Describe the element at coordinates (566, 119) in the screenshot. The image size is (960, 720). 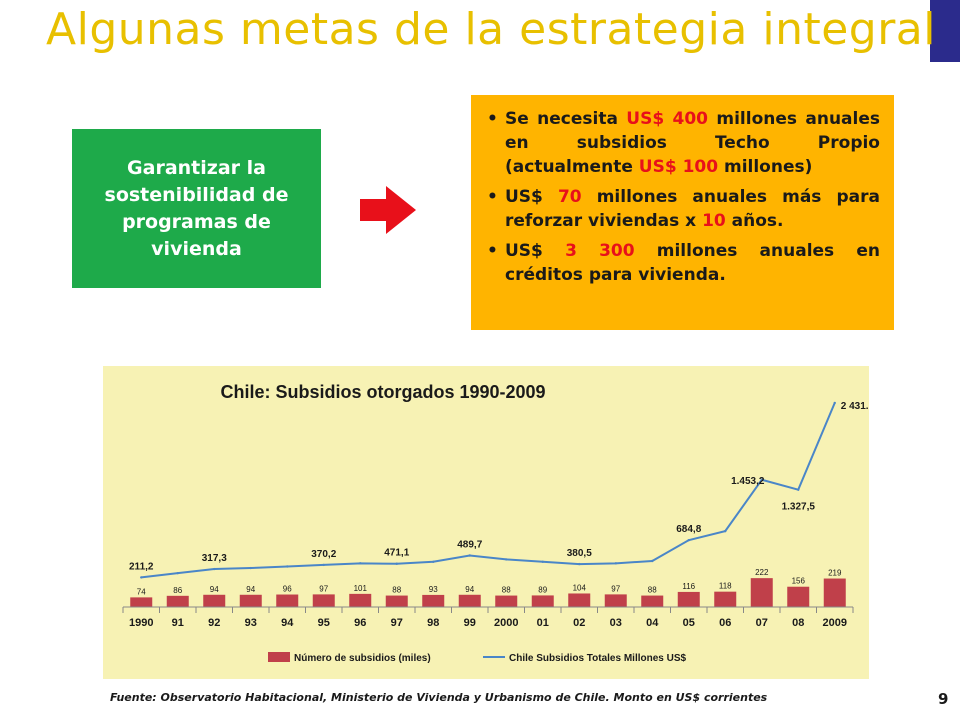
I see `target-text: Se necesita` at that location.